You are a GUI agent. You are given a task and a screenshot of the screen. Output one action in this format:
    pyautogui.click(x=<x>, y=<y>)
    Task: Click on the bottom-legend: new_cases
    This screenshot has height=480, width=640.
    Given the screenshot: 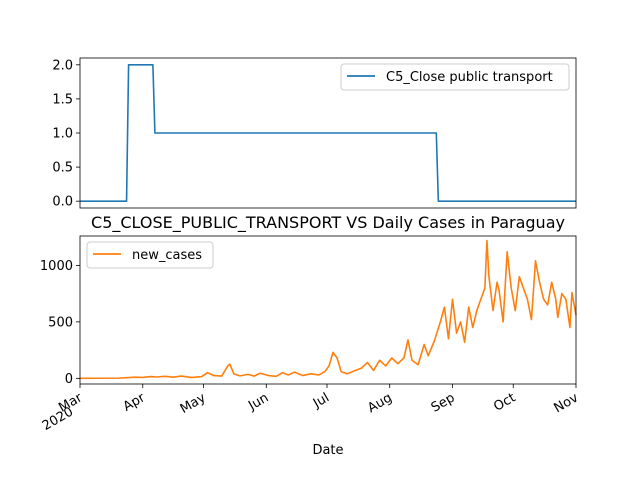 What is the action you would take?
    pyautogui.click(x=150, y=255)
    